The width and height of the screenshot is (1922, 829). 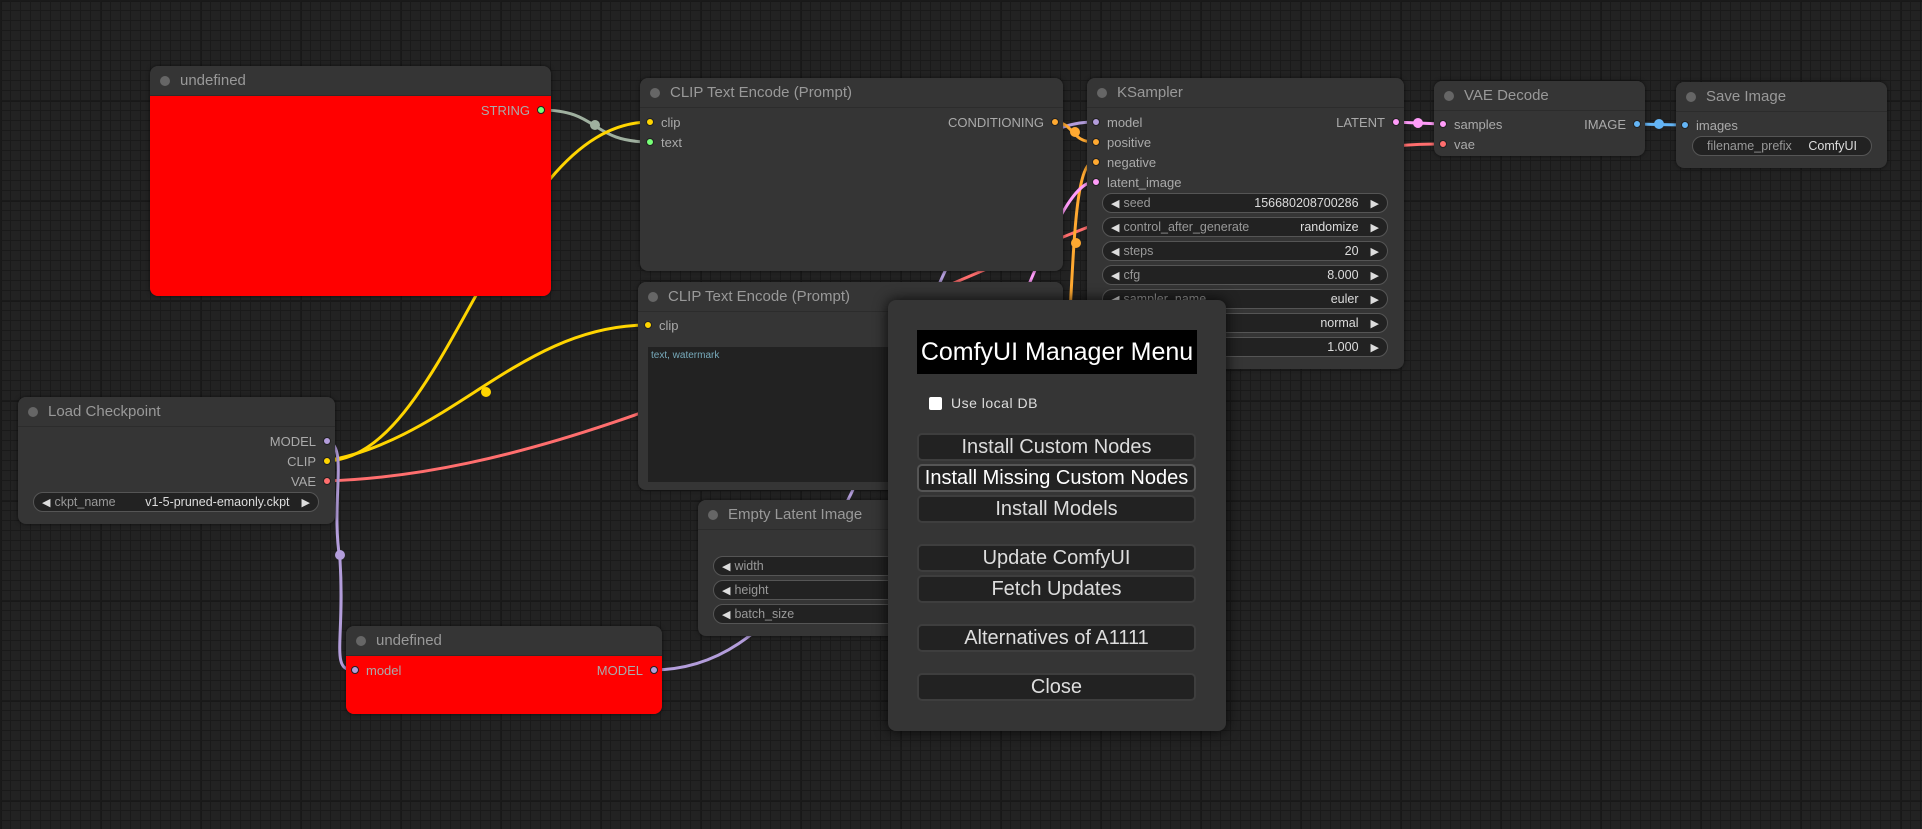 I want to click on checkbox-icon, so click(x=935, y=403).